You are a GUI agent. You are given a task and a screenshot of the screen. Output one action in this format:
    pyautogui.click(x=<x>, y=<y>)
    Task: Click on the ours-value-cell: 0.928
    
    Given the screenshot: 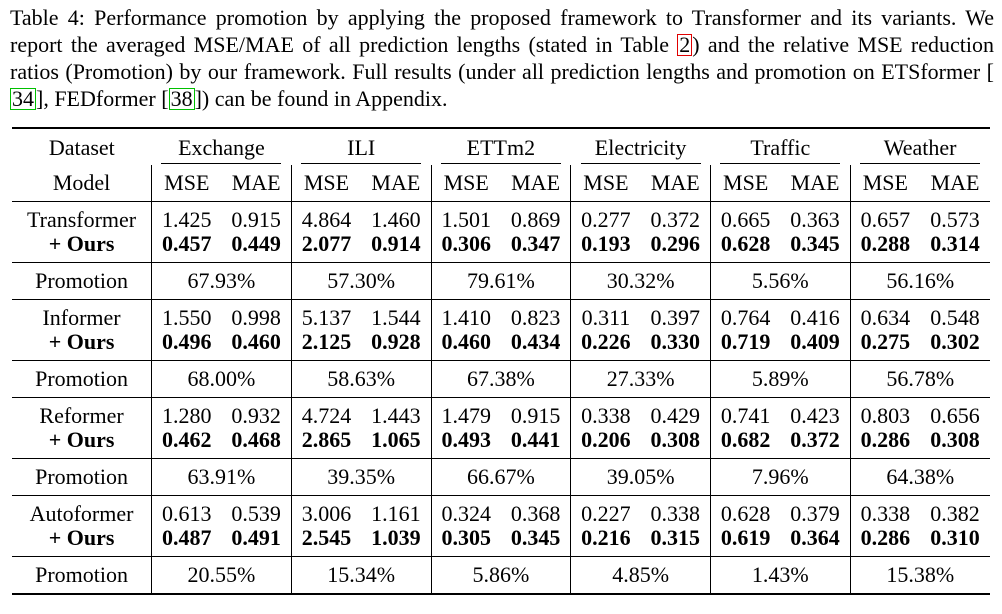 What is the action you would take?
    pyautogui.click(x=396, y=341)
    